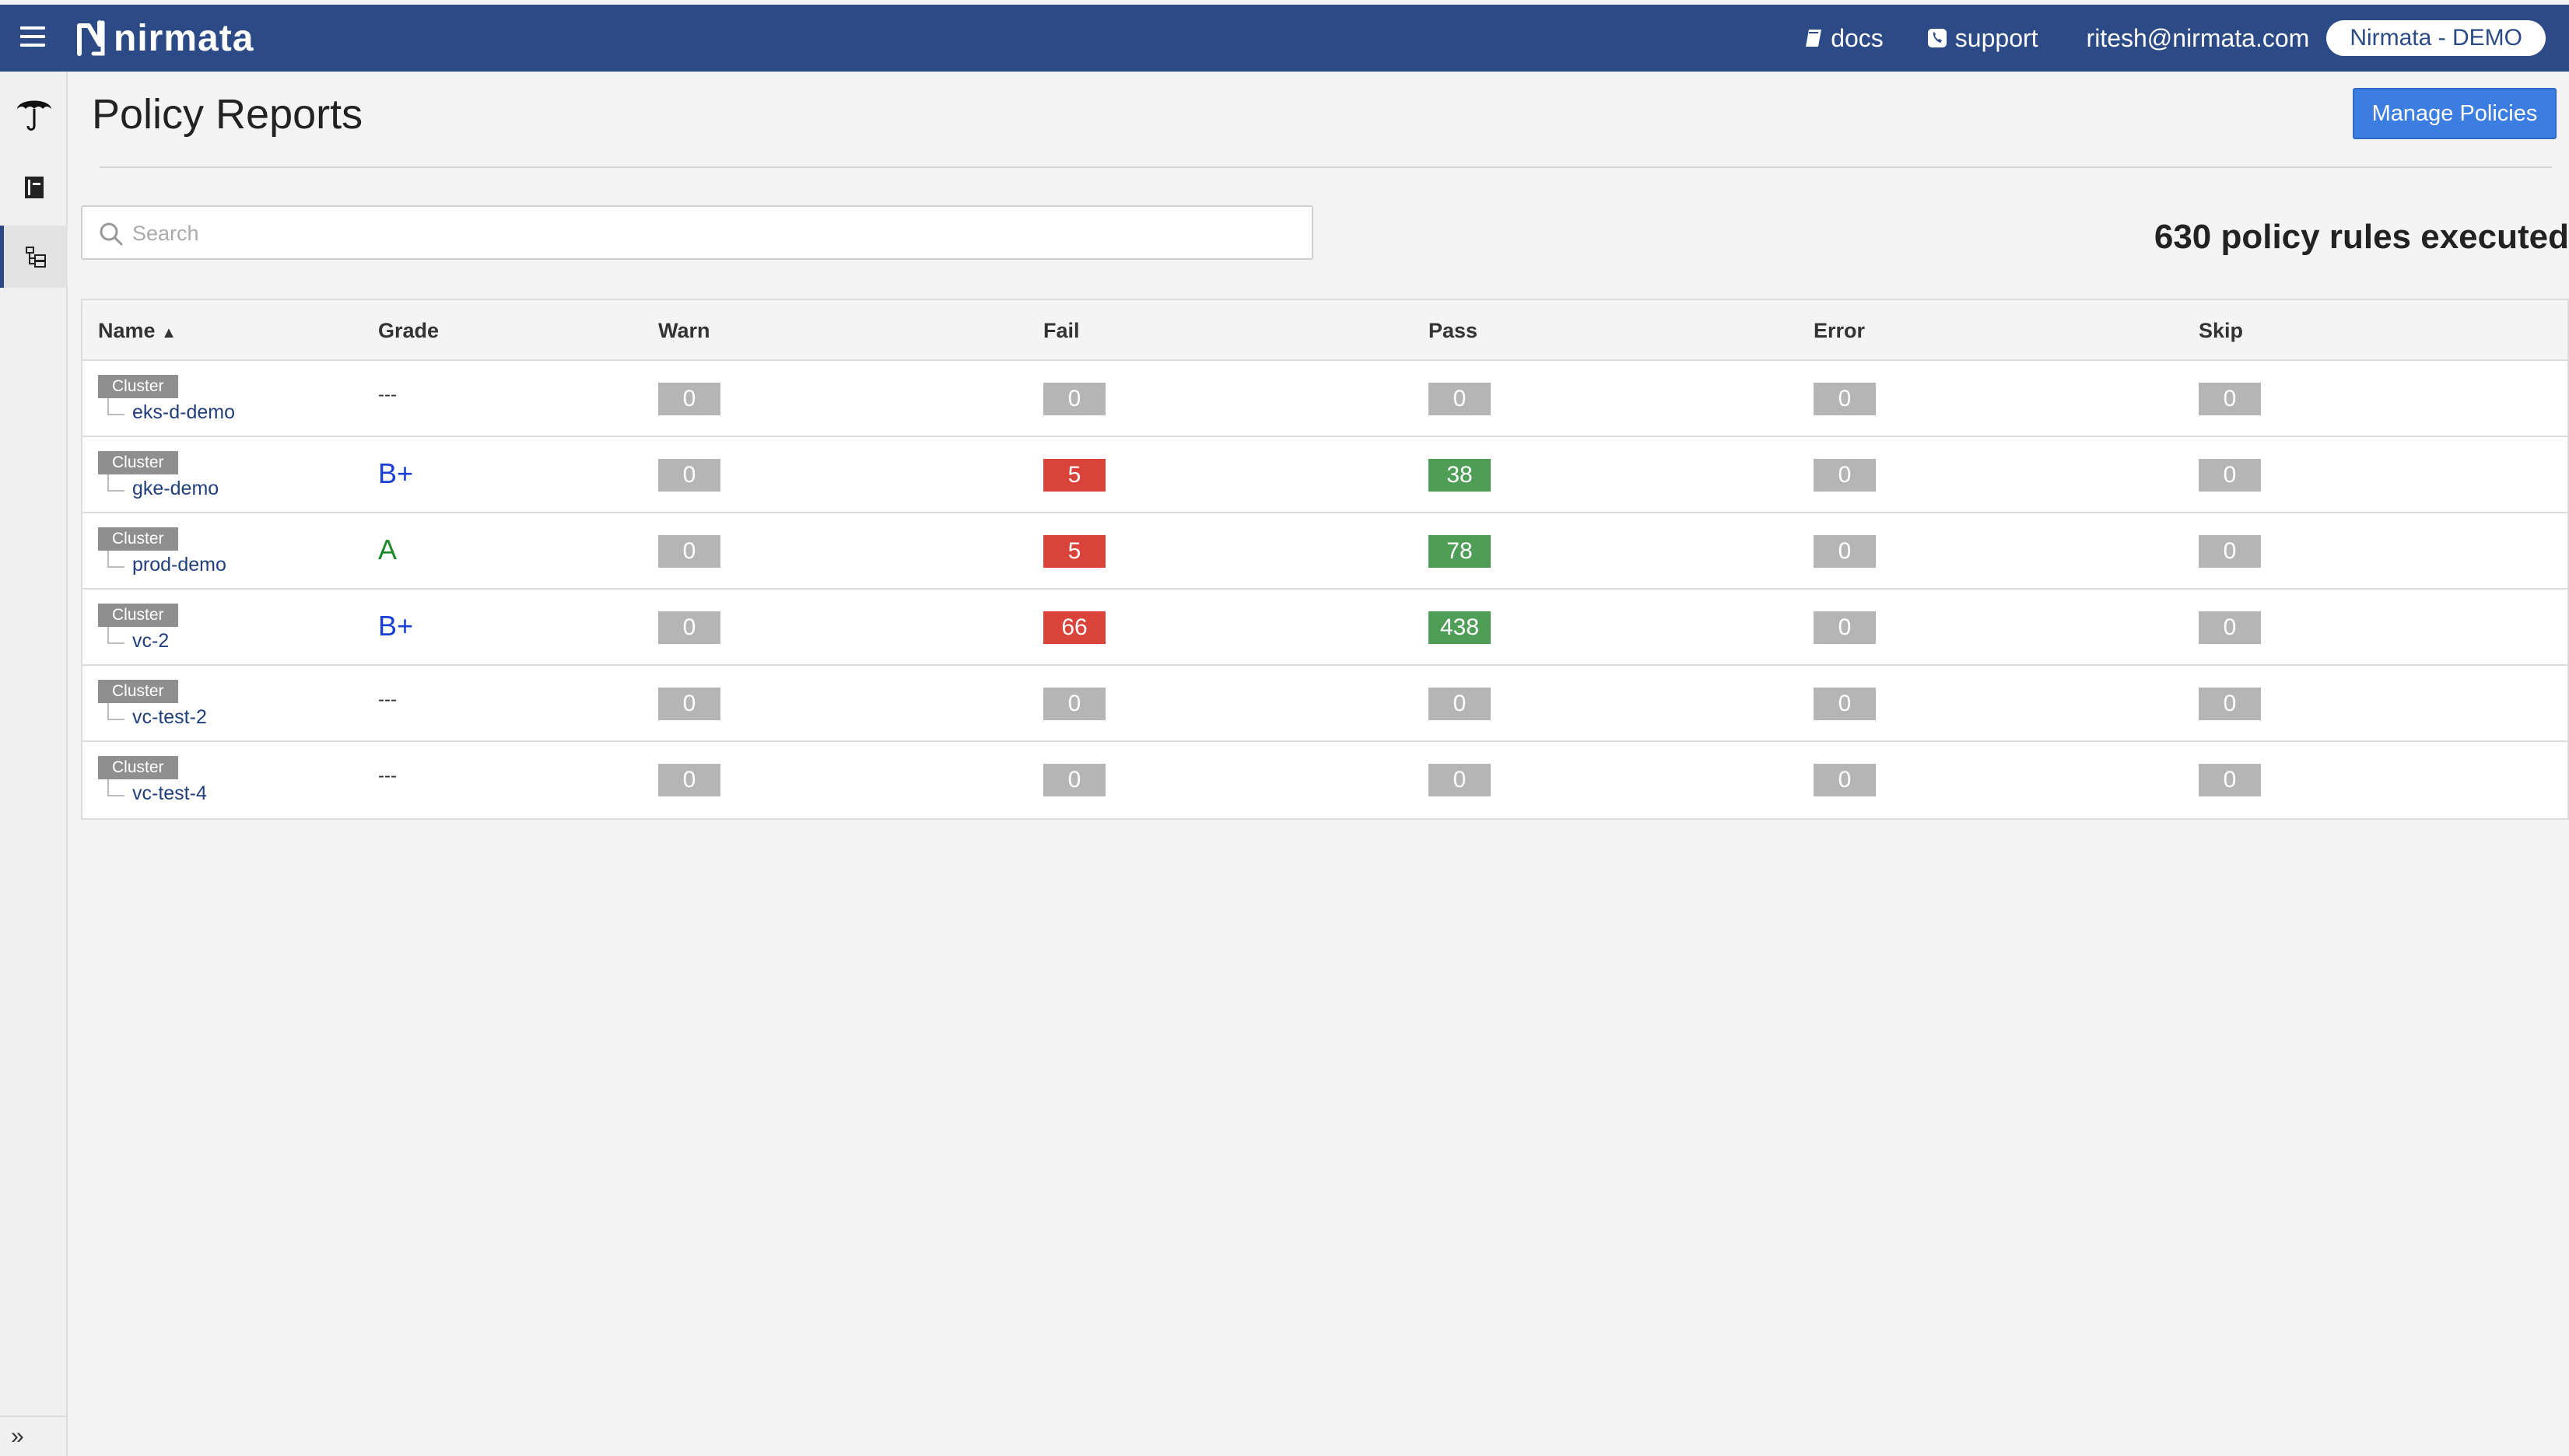 The height and width of the screenshot is (1456, 2569). What do you see at coordinates (91, 38) in the screenshot?
I see `nirmata-logo-icon` at bounding box center [91, 38].